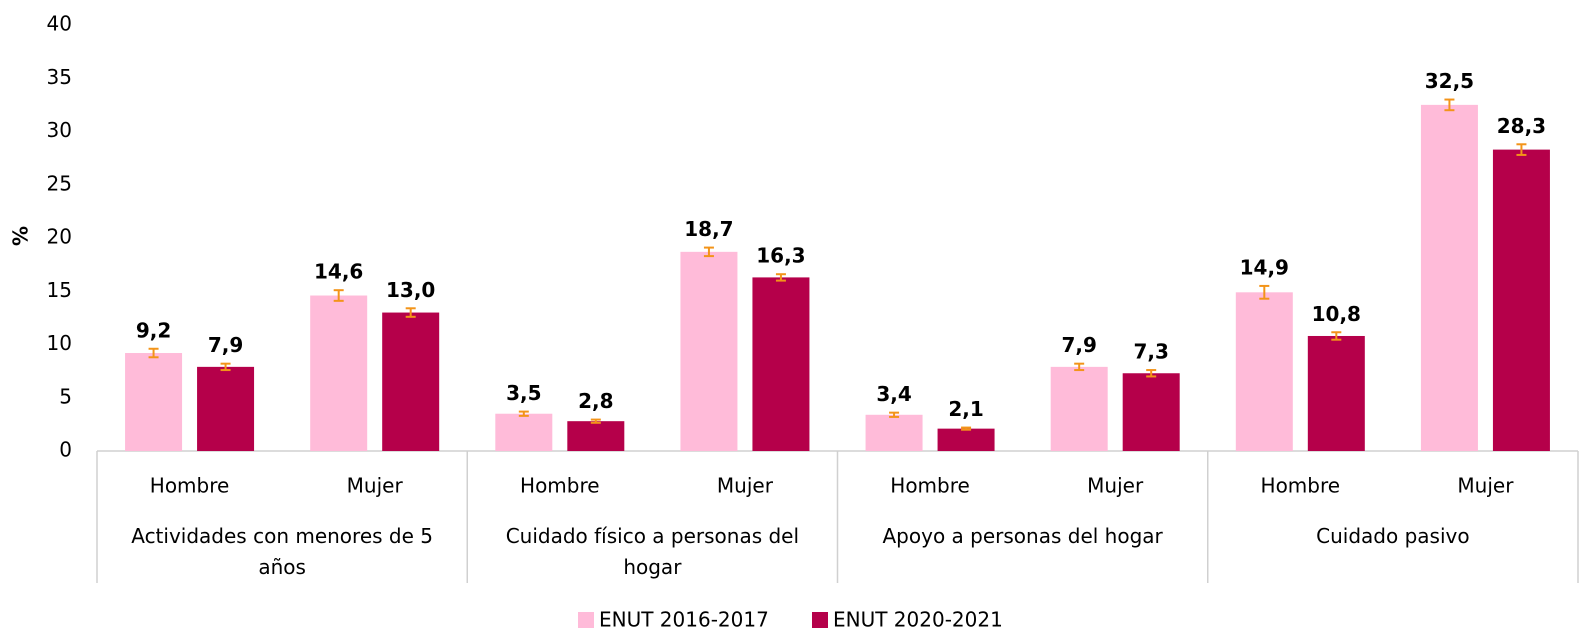  Describe the element at coordinates (652, 551) in the screenshot. I see `group-label: Cuidado físico a personas del hogar` at that location.